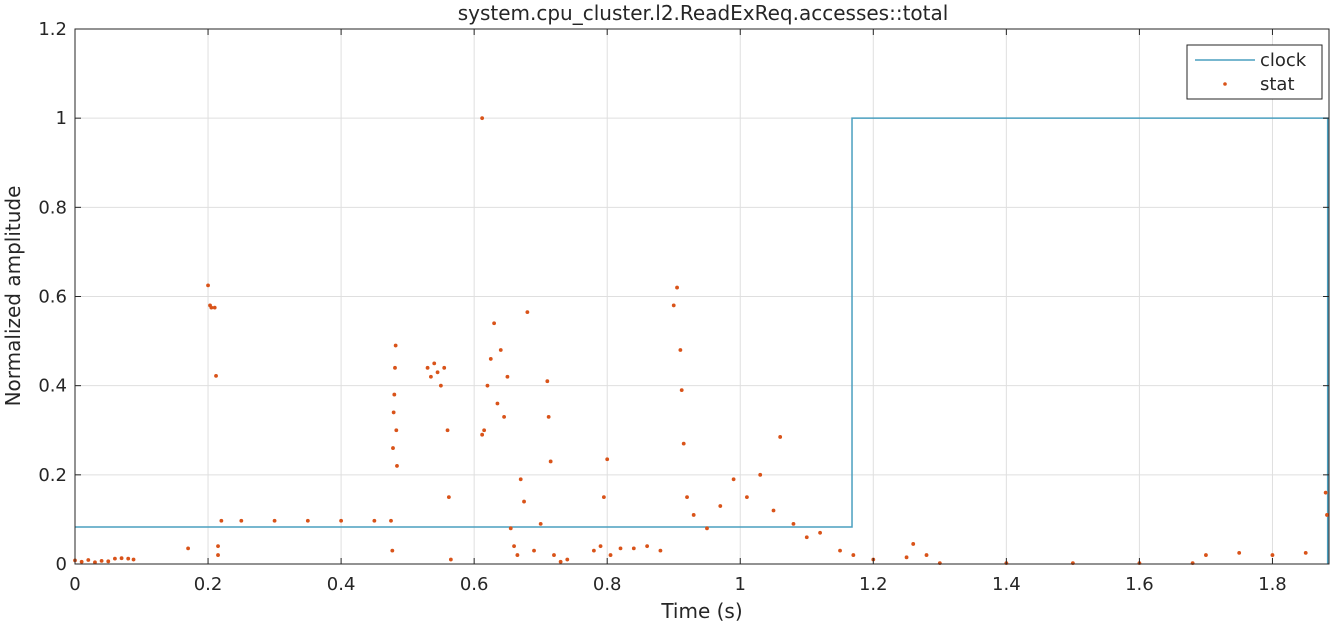  What do you see at coordinates (1272, 584) in the screenshot?
I see `x-tick-label: 1.8` at bounding box center [1272, 584].